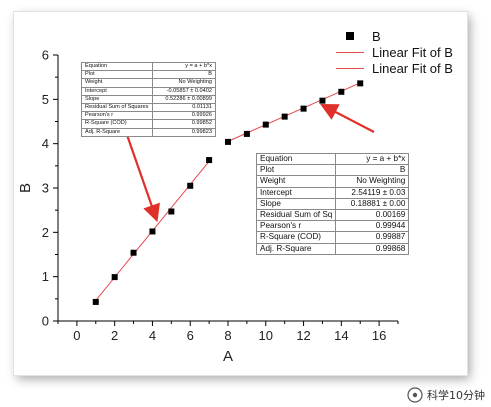  I want to click on table-cell-key: Residual Sum of Squares, so click(117, 108).